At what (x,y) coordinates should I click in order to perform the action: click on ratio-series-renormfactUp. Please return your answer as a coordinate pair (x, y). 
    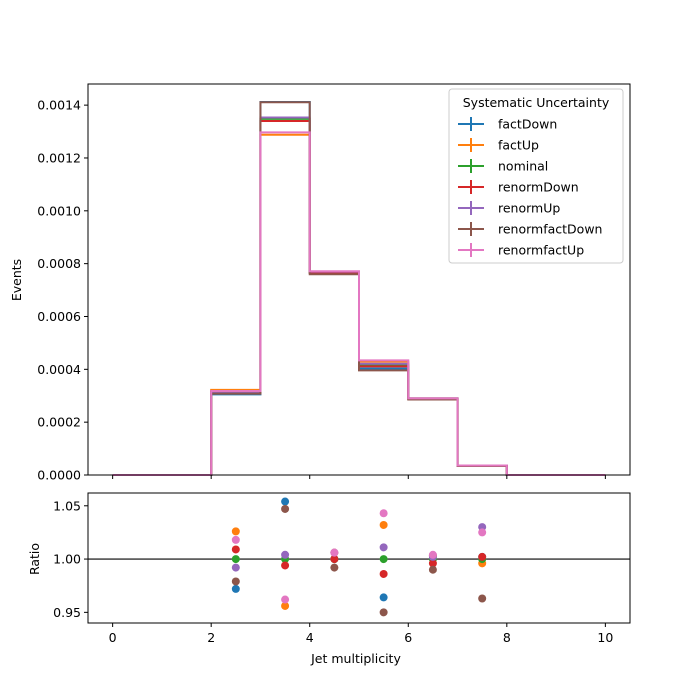
    Looking at the image, I should click on (359, 556).